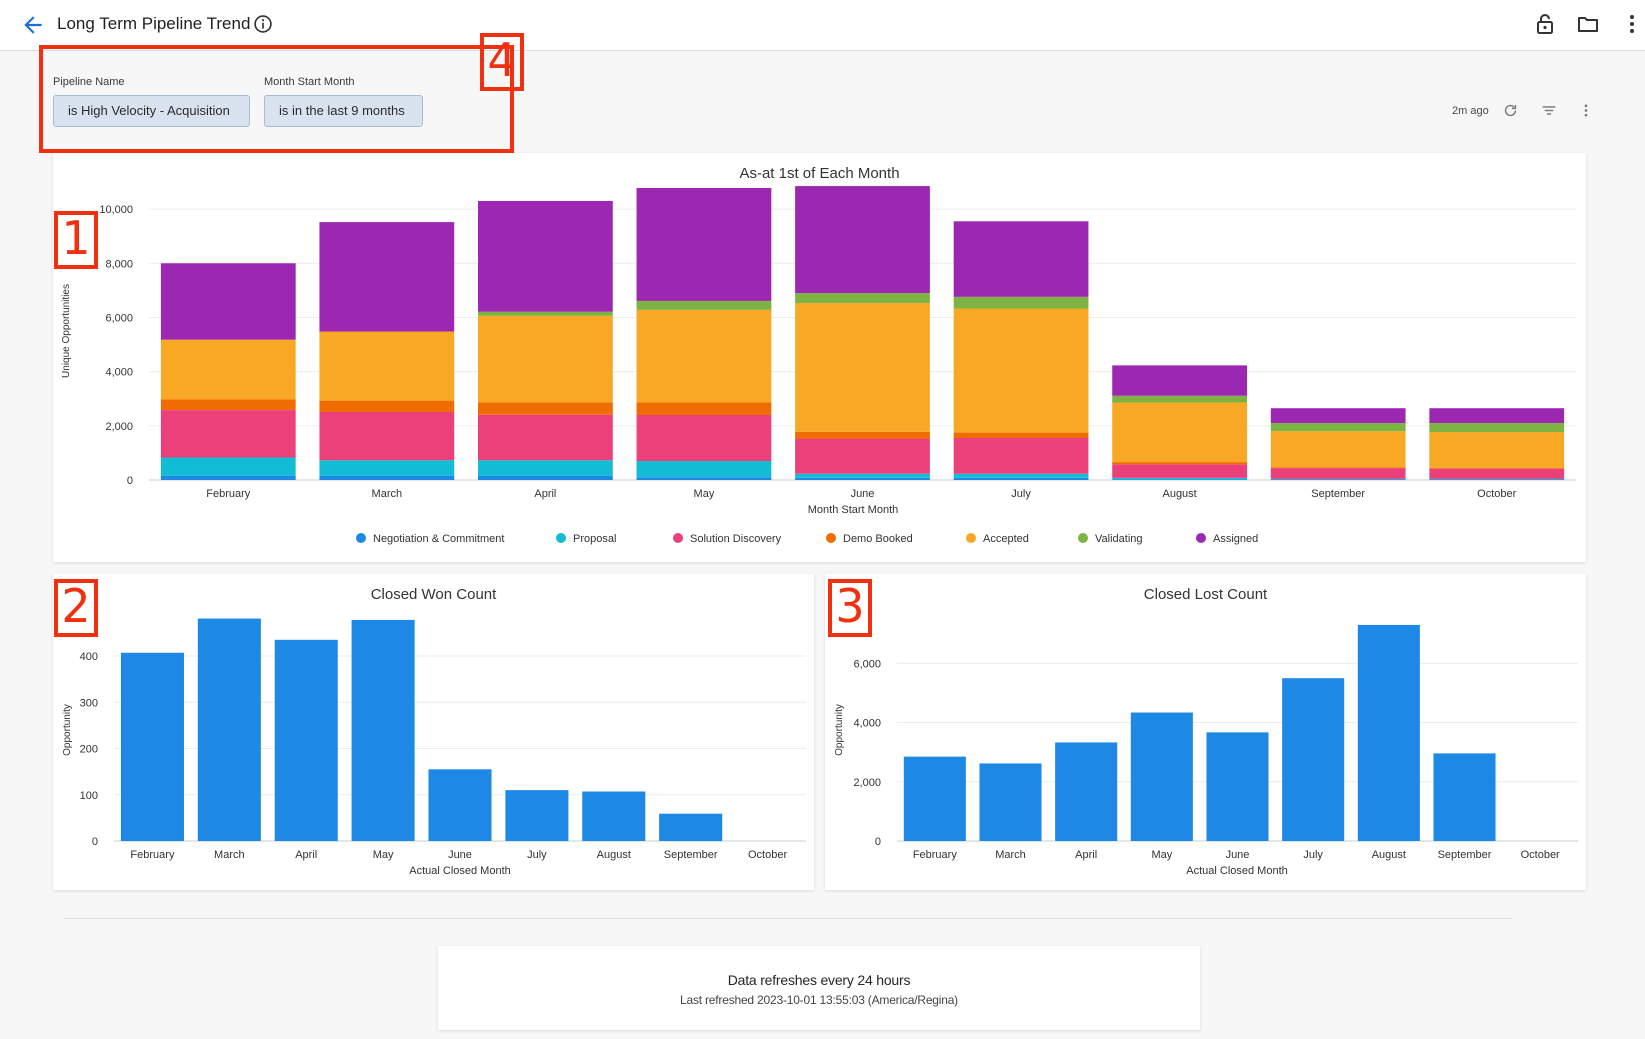  What do you see at coordinates (1389, 855) in the screenshot?
I see `x-tick-label: August` at bounding box center [1389, 855].